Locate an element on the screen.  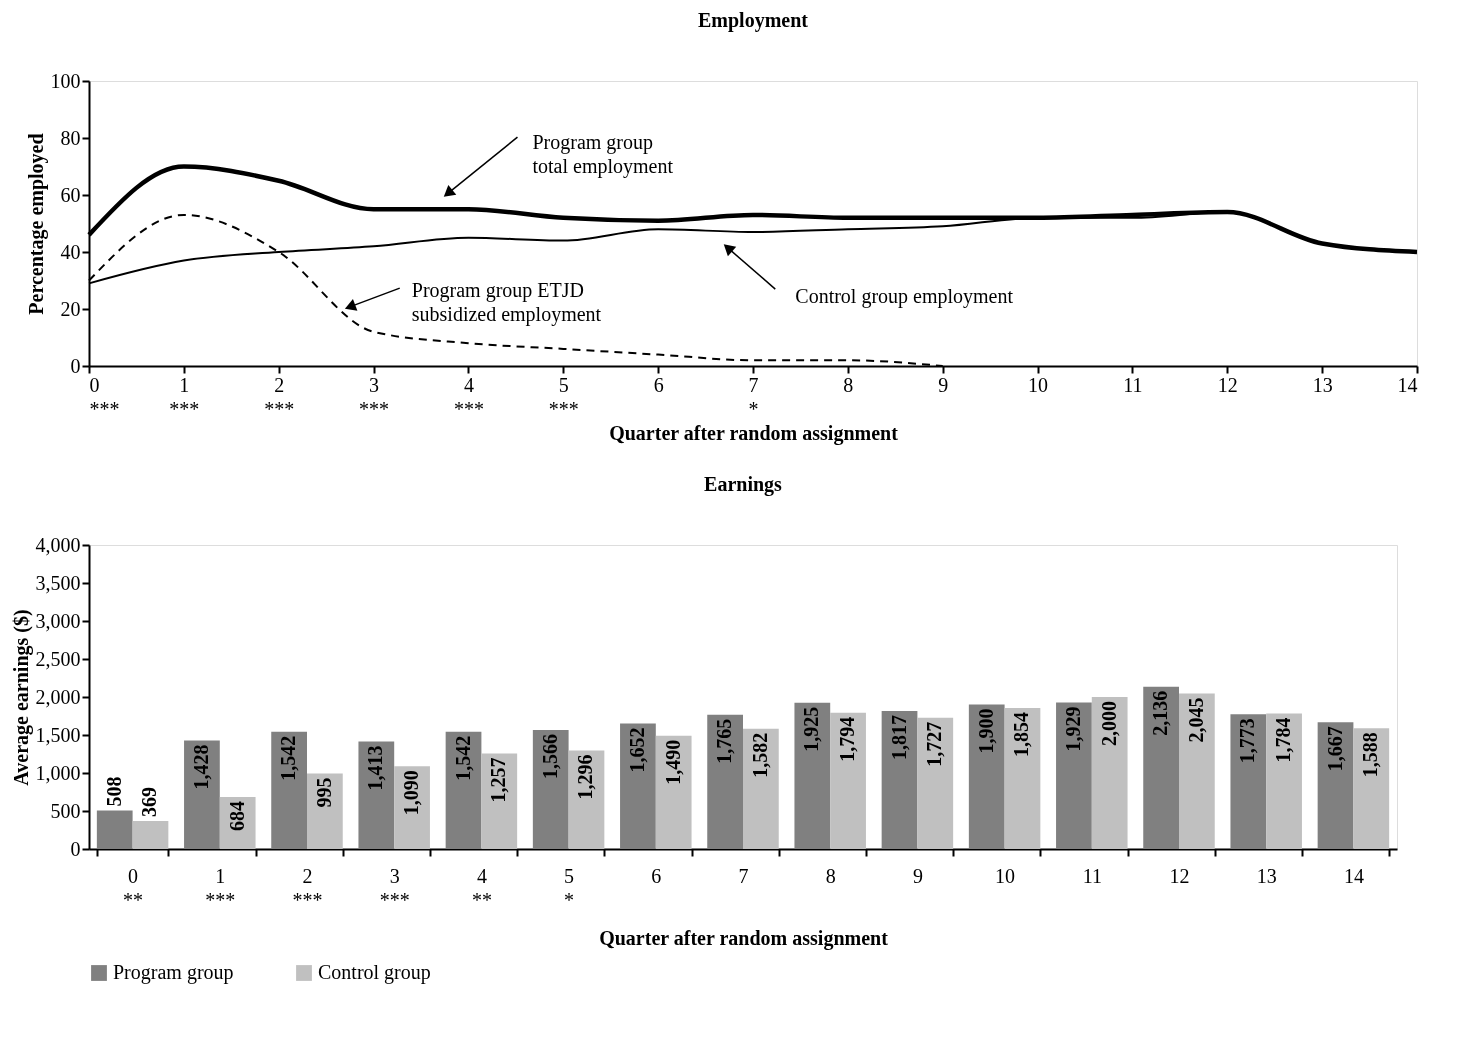
data-label: 1,727 is located at coordinates (934, 744).